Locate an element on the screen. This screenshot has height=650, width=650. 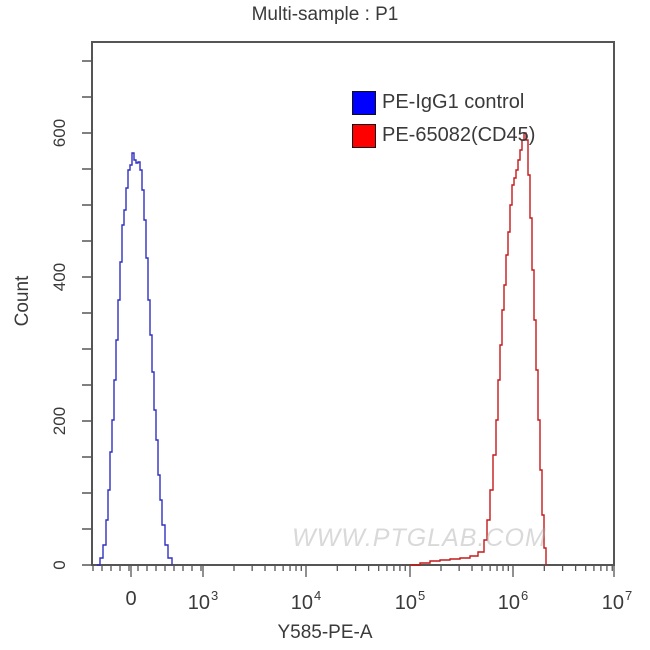
legend: PE-IgG1 control PE-65082(CD45) is located at coordinates (443, 119).